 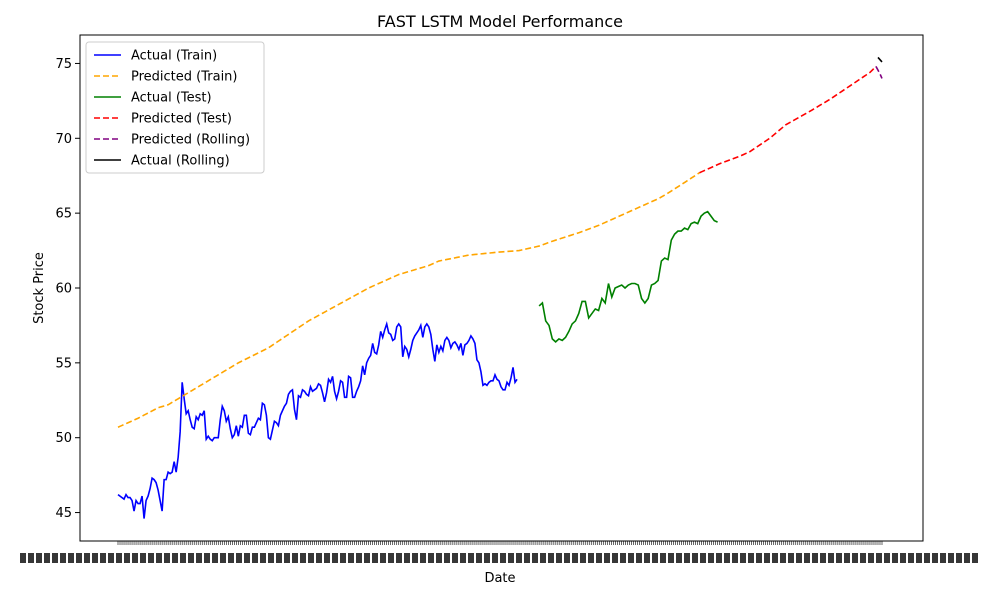 What do you see at coordinates (63, 139) in the screenshot?
I see `y-tick-label: 70` at bounding box center [63, 139].